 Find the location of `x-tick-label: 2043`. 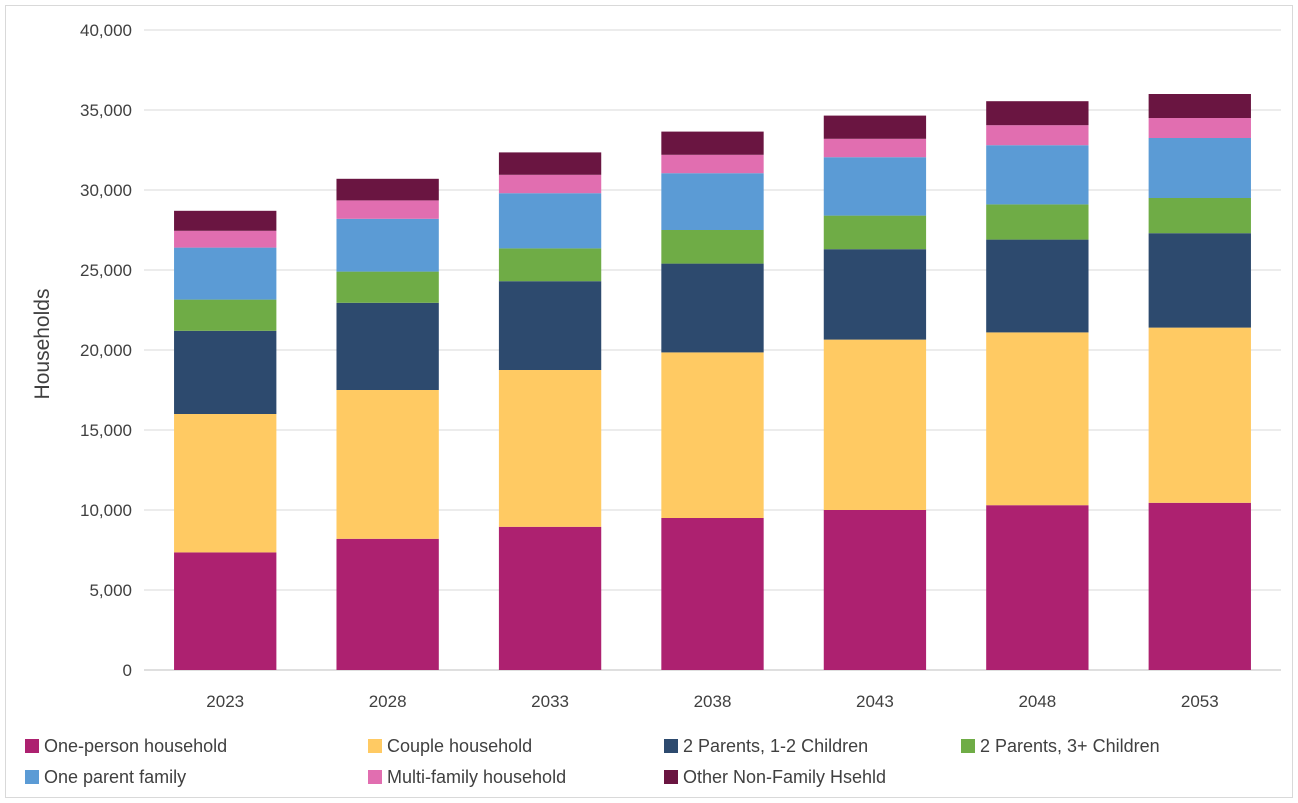

x-tick-label: 2043 is located at coordinates (875, 701).